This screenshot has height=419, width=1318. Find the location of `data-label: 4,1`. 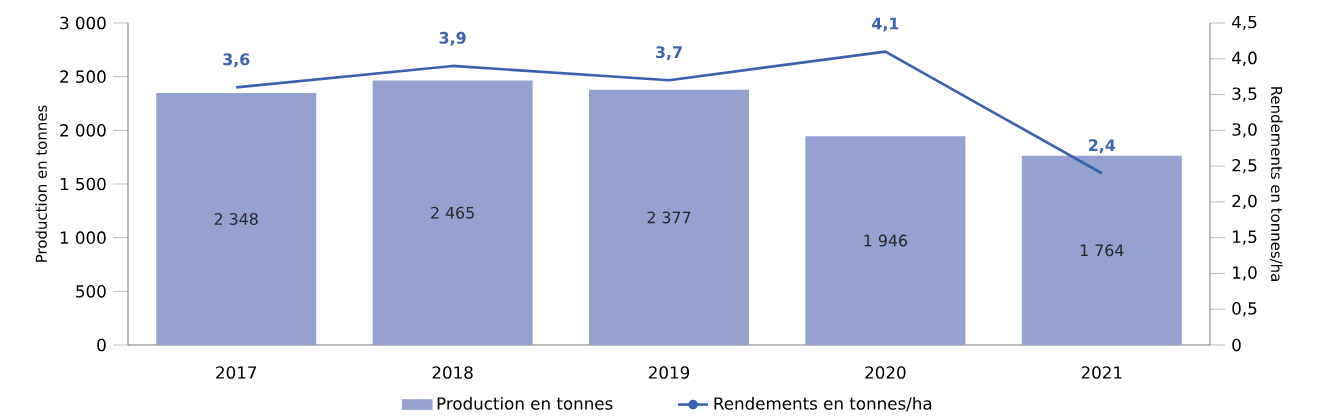

data-label: 4,1 is located at coordinates (885, 24).